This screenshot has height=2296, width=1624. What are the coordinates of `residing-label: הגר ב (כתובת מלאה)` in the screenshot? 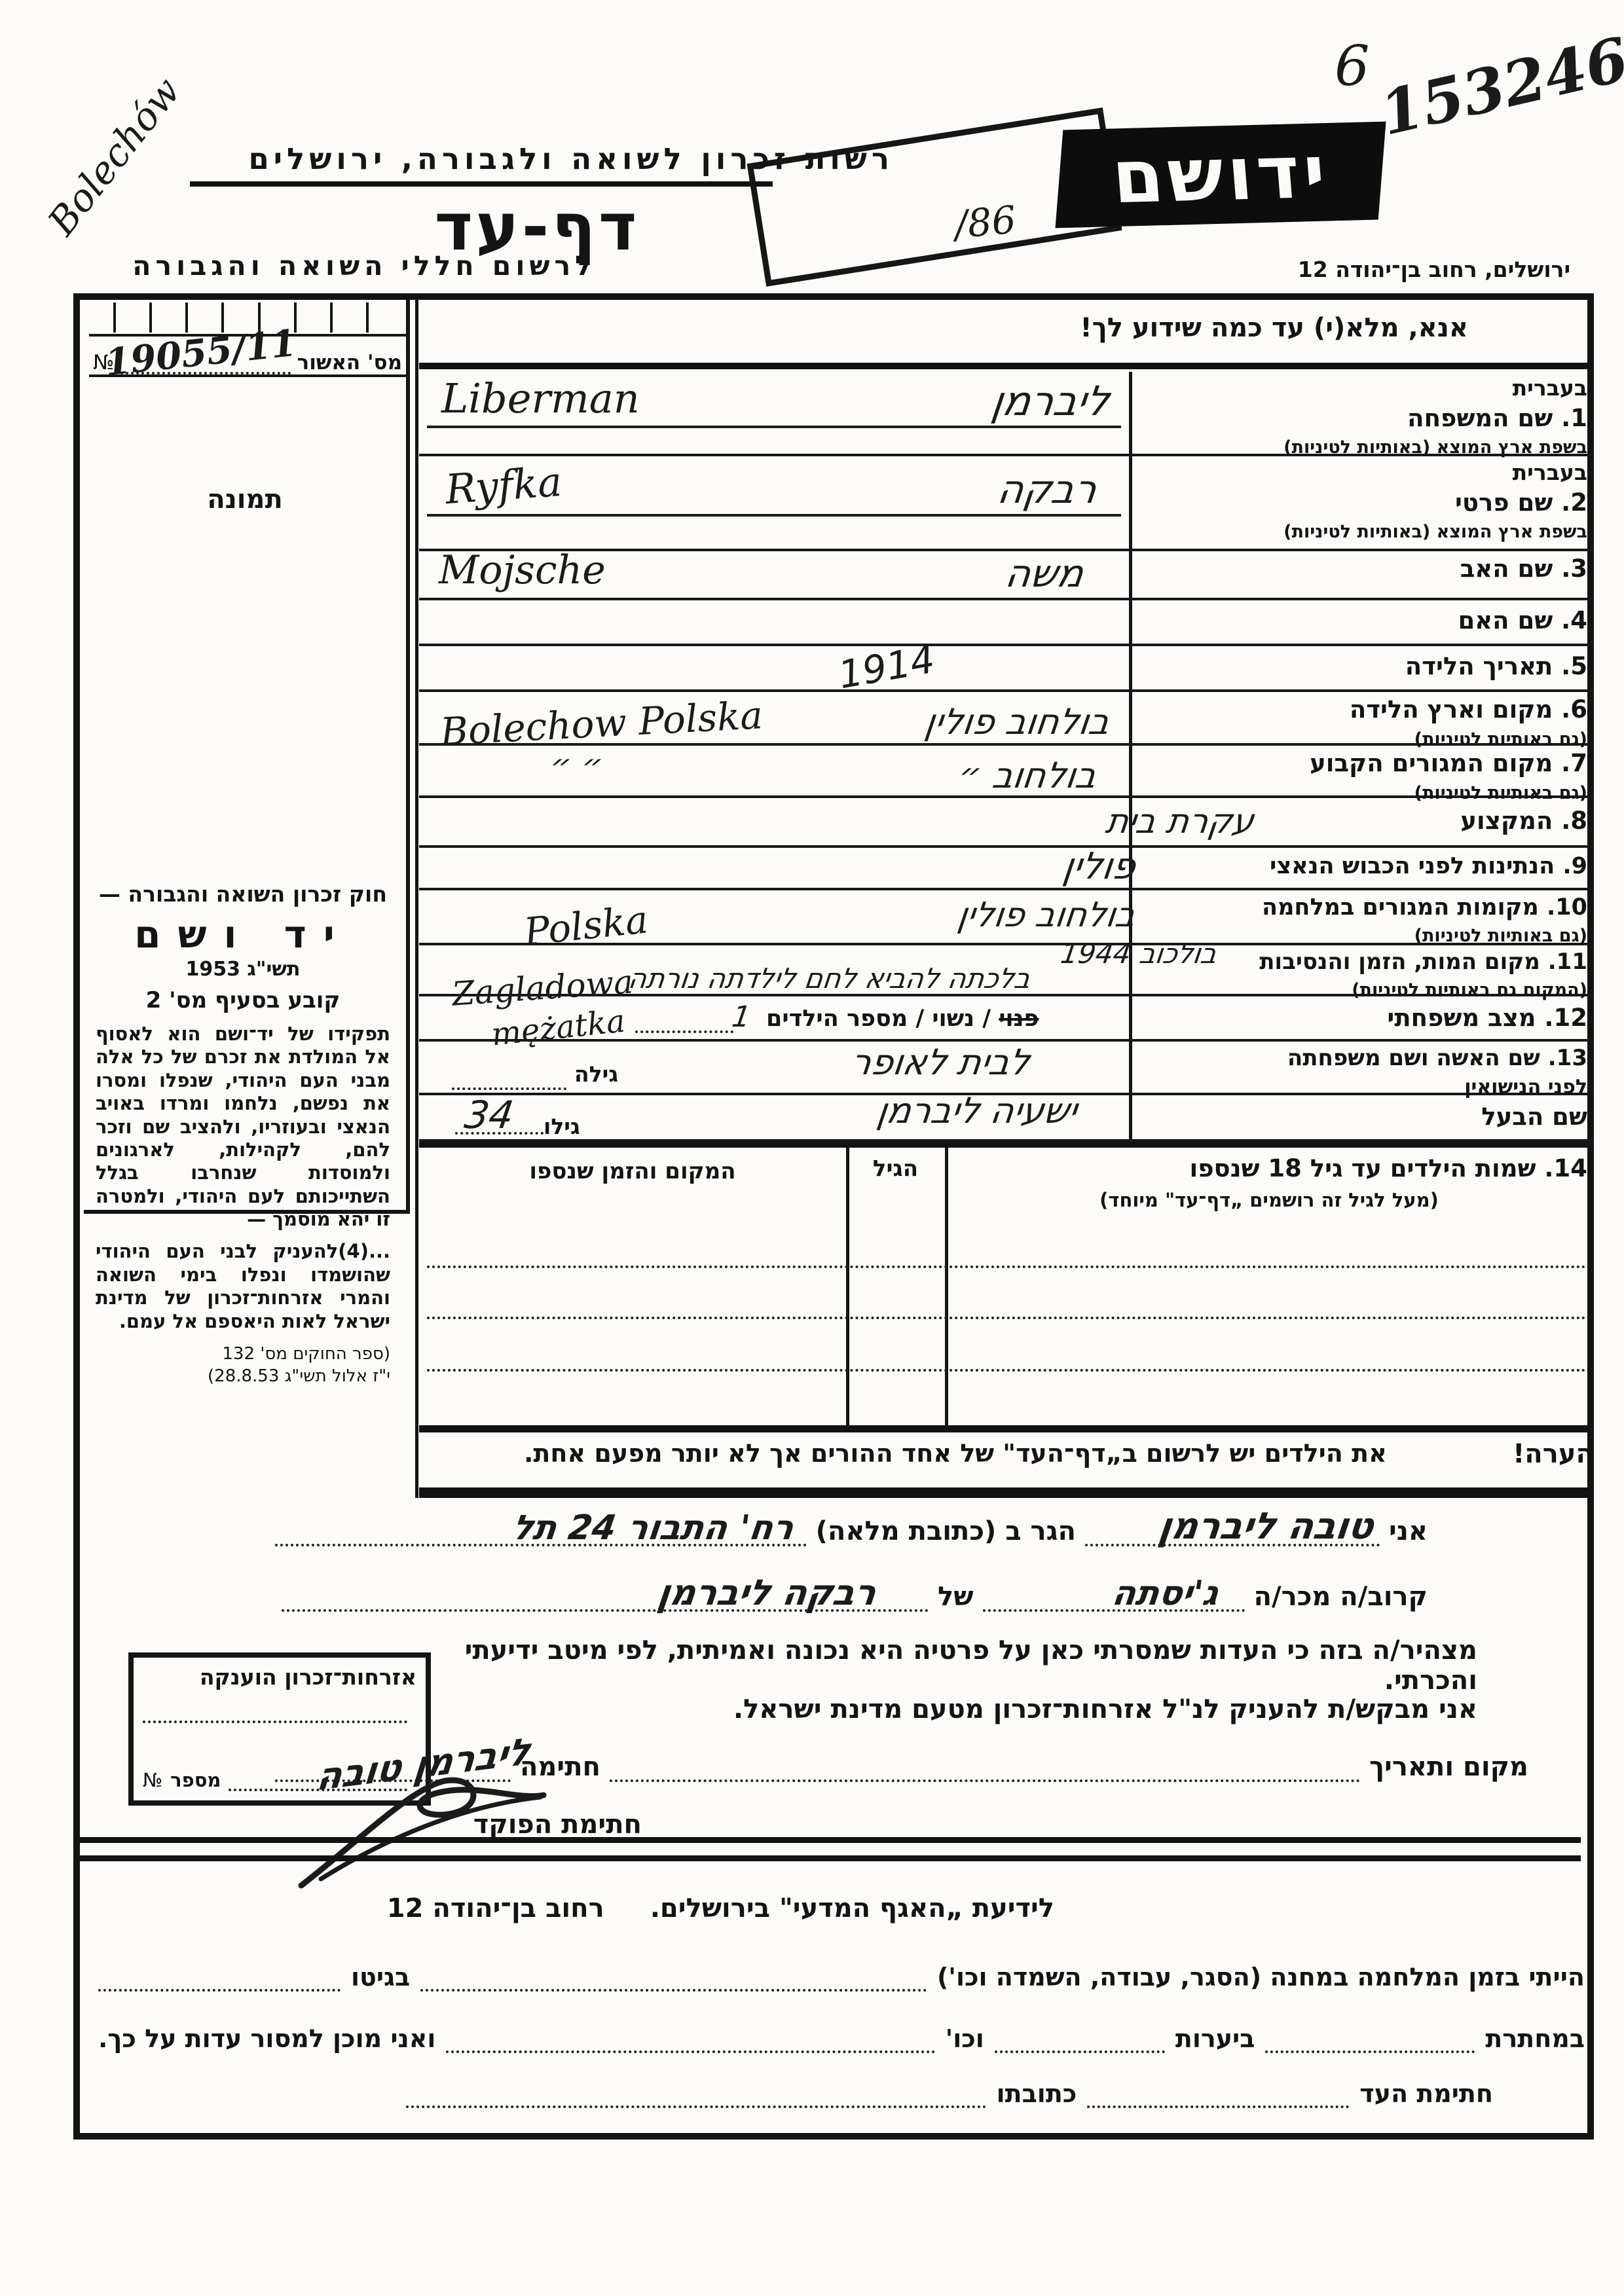 It's located at (945, 1531).